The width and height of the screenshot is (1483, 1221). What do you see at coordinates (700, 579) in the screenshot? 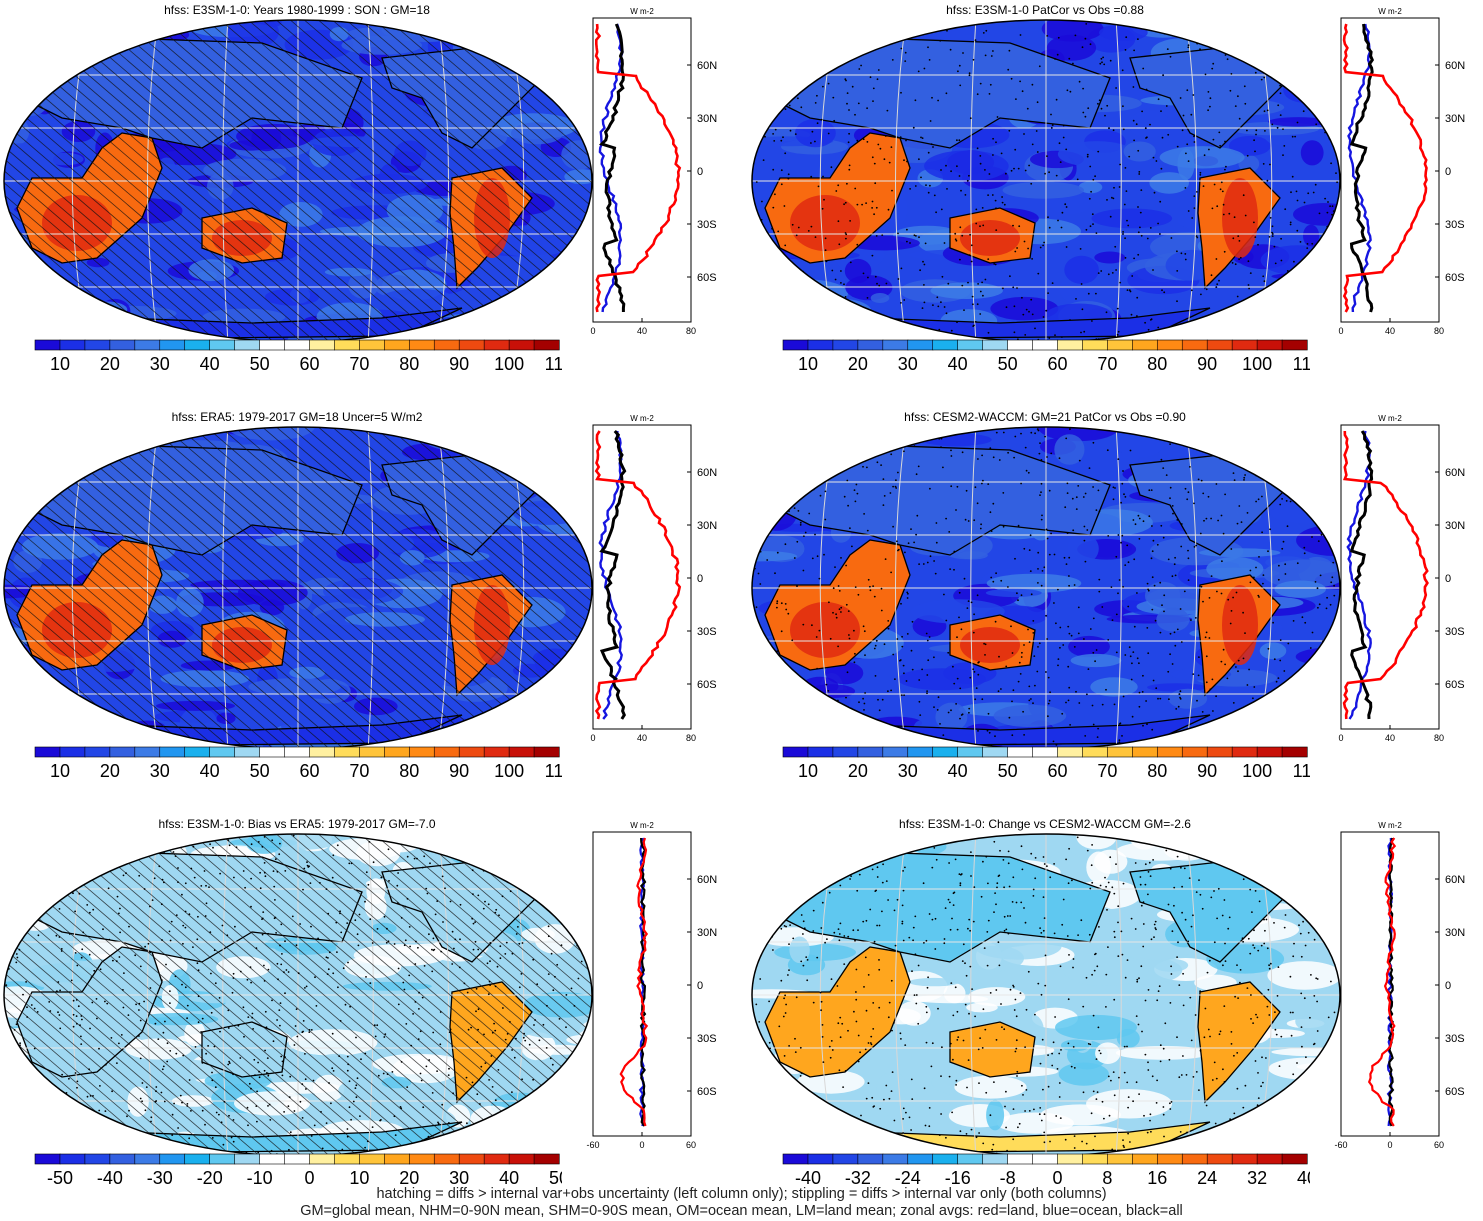
I see `lat-label: 0` at bounding box center [700, 579].